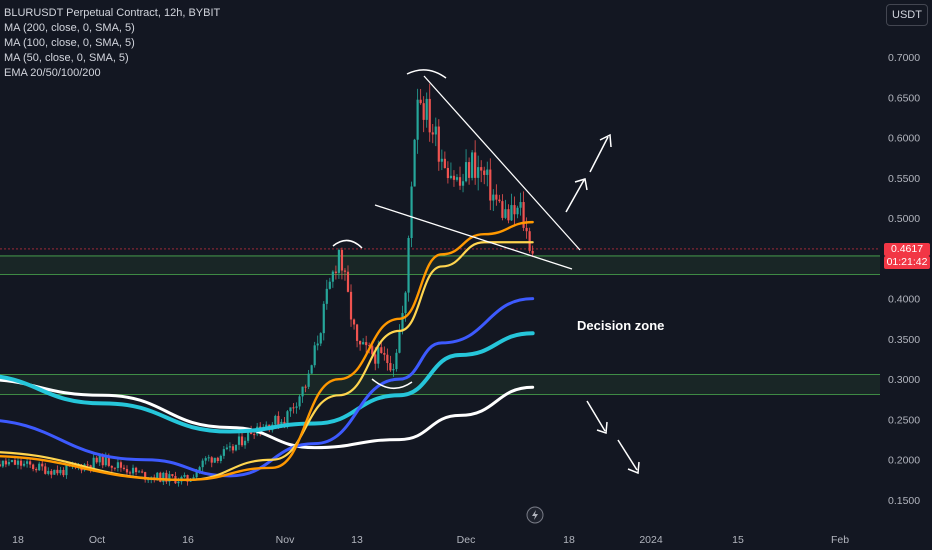 This screenshot has width=932, height=550. What do you see at coordinates (840, 540) in the screenshot?
I see `time-tick-label: Feb` at bounding box center [840, 540].